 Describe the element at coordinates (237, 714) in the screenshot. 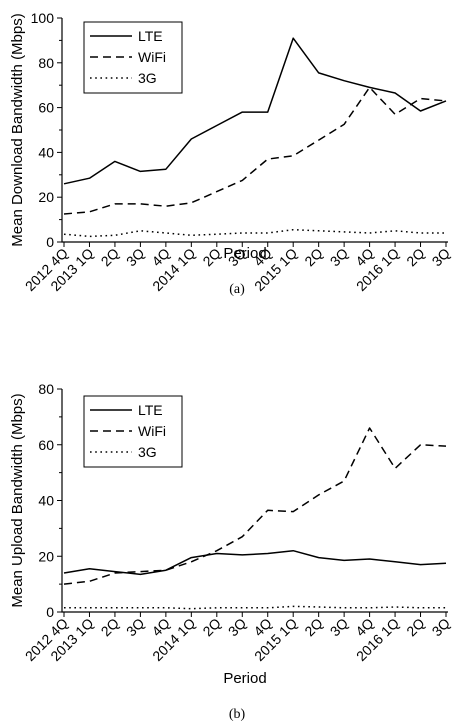

I see `figure-caption: (b)` at that location.